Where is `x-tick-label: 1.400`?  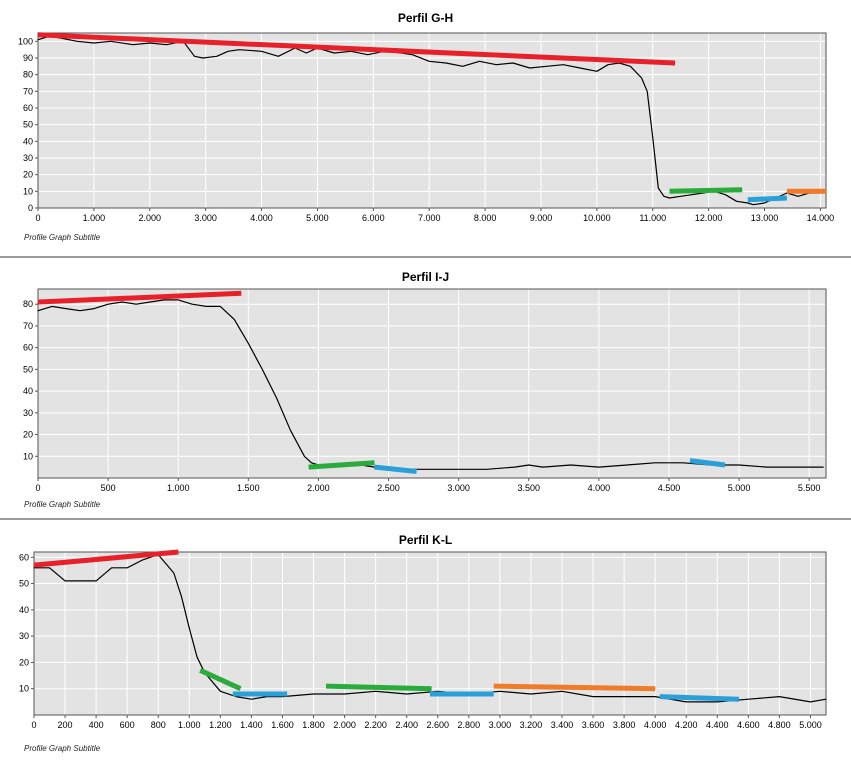 x-tick-label: 1.400 is located at coordinates (251, 725).